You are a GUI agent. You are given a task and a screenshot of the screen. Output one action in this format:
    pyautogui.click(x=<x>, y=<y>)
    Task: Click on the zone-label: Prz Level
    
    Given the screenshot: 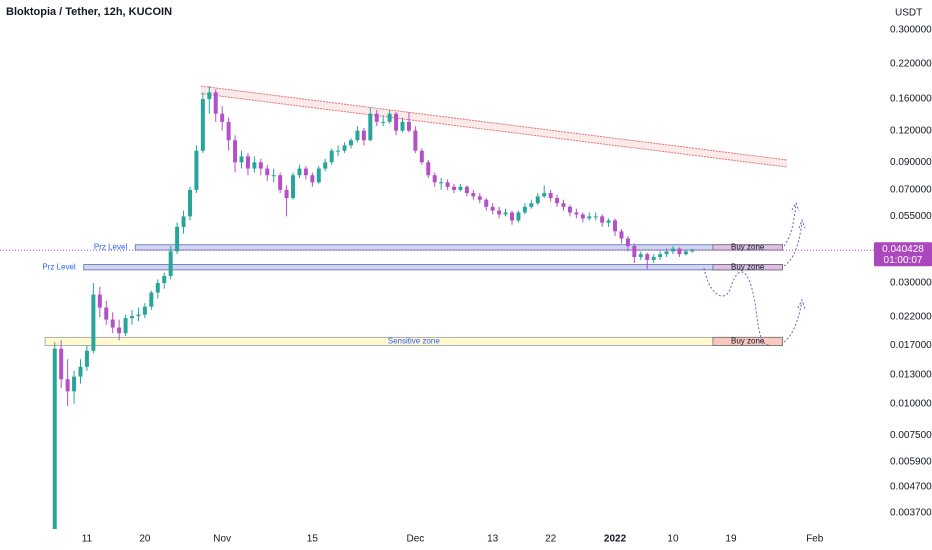 What is the action you would take?
    pyautogui.click(x=59, y=266)
    